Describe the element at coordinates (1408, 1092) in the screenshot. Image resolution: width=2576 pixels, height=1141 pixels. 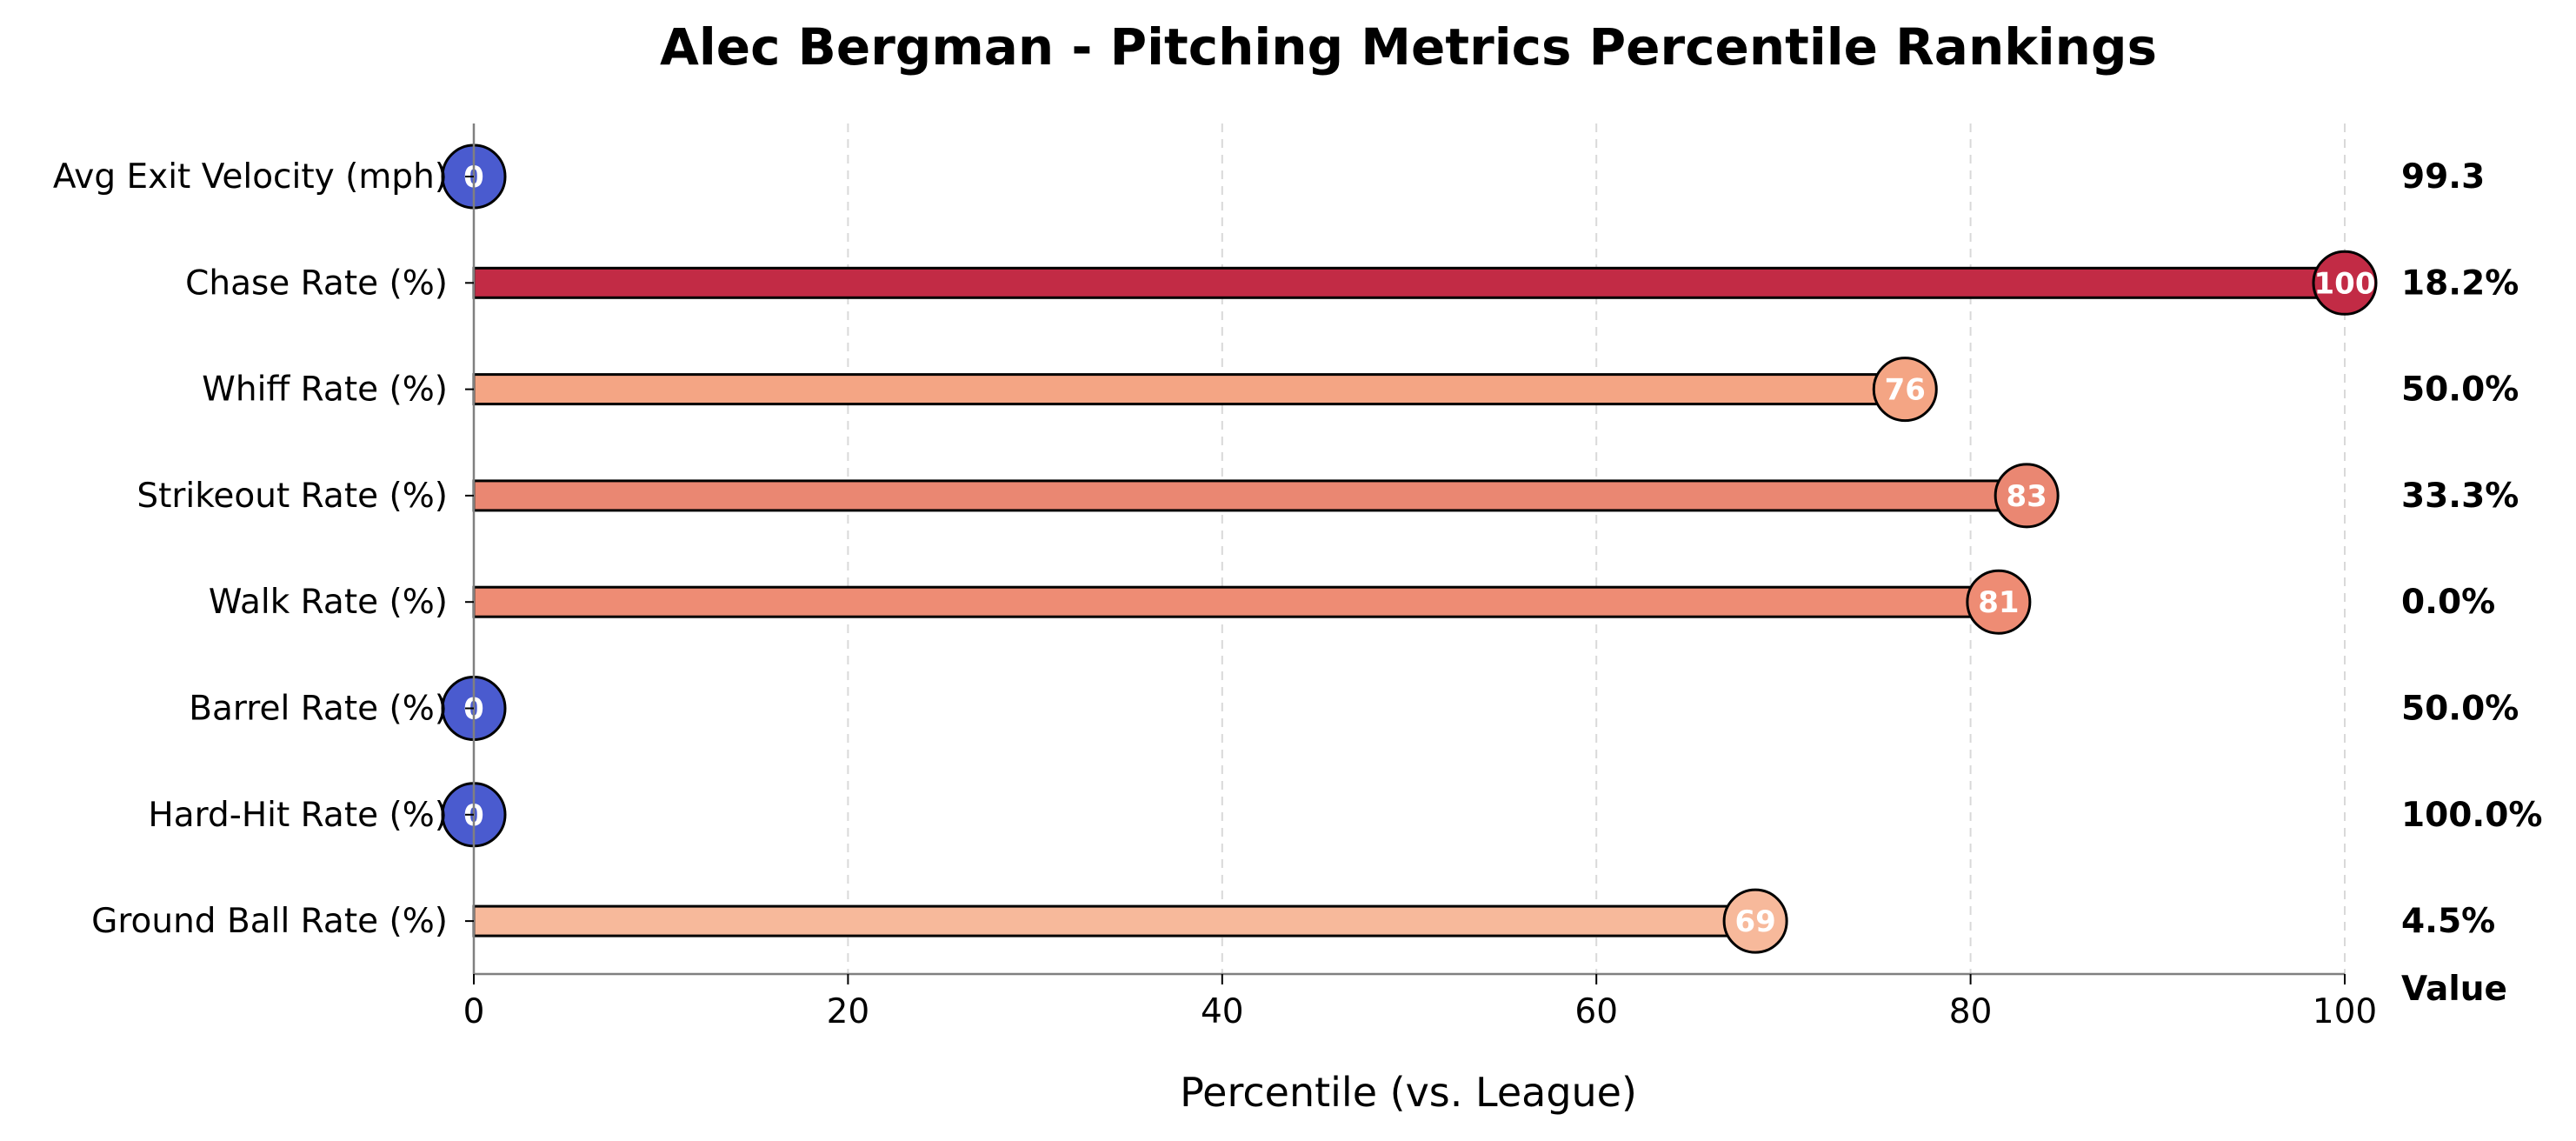
I see `x-axis-label: Percentile (vs. League)` at that location.